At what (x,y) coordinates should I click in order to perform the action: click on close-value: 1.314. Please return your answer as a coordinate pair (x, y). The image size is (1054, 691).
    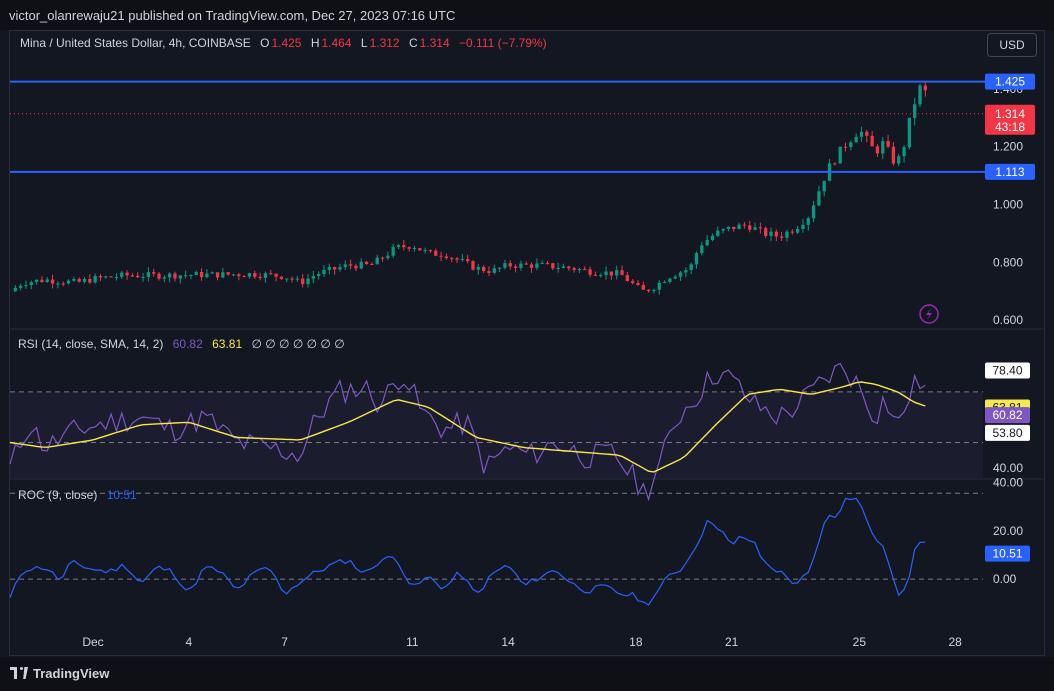
    Looking at the image, I should click on (434, 43).